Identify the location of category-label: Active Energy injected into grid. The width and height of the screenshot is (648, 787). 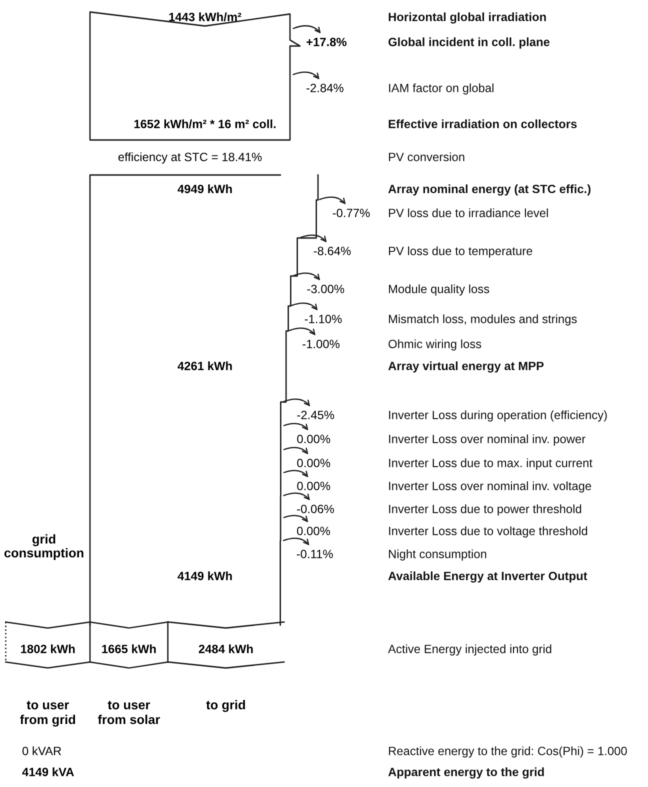
(470, 650).